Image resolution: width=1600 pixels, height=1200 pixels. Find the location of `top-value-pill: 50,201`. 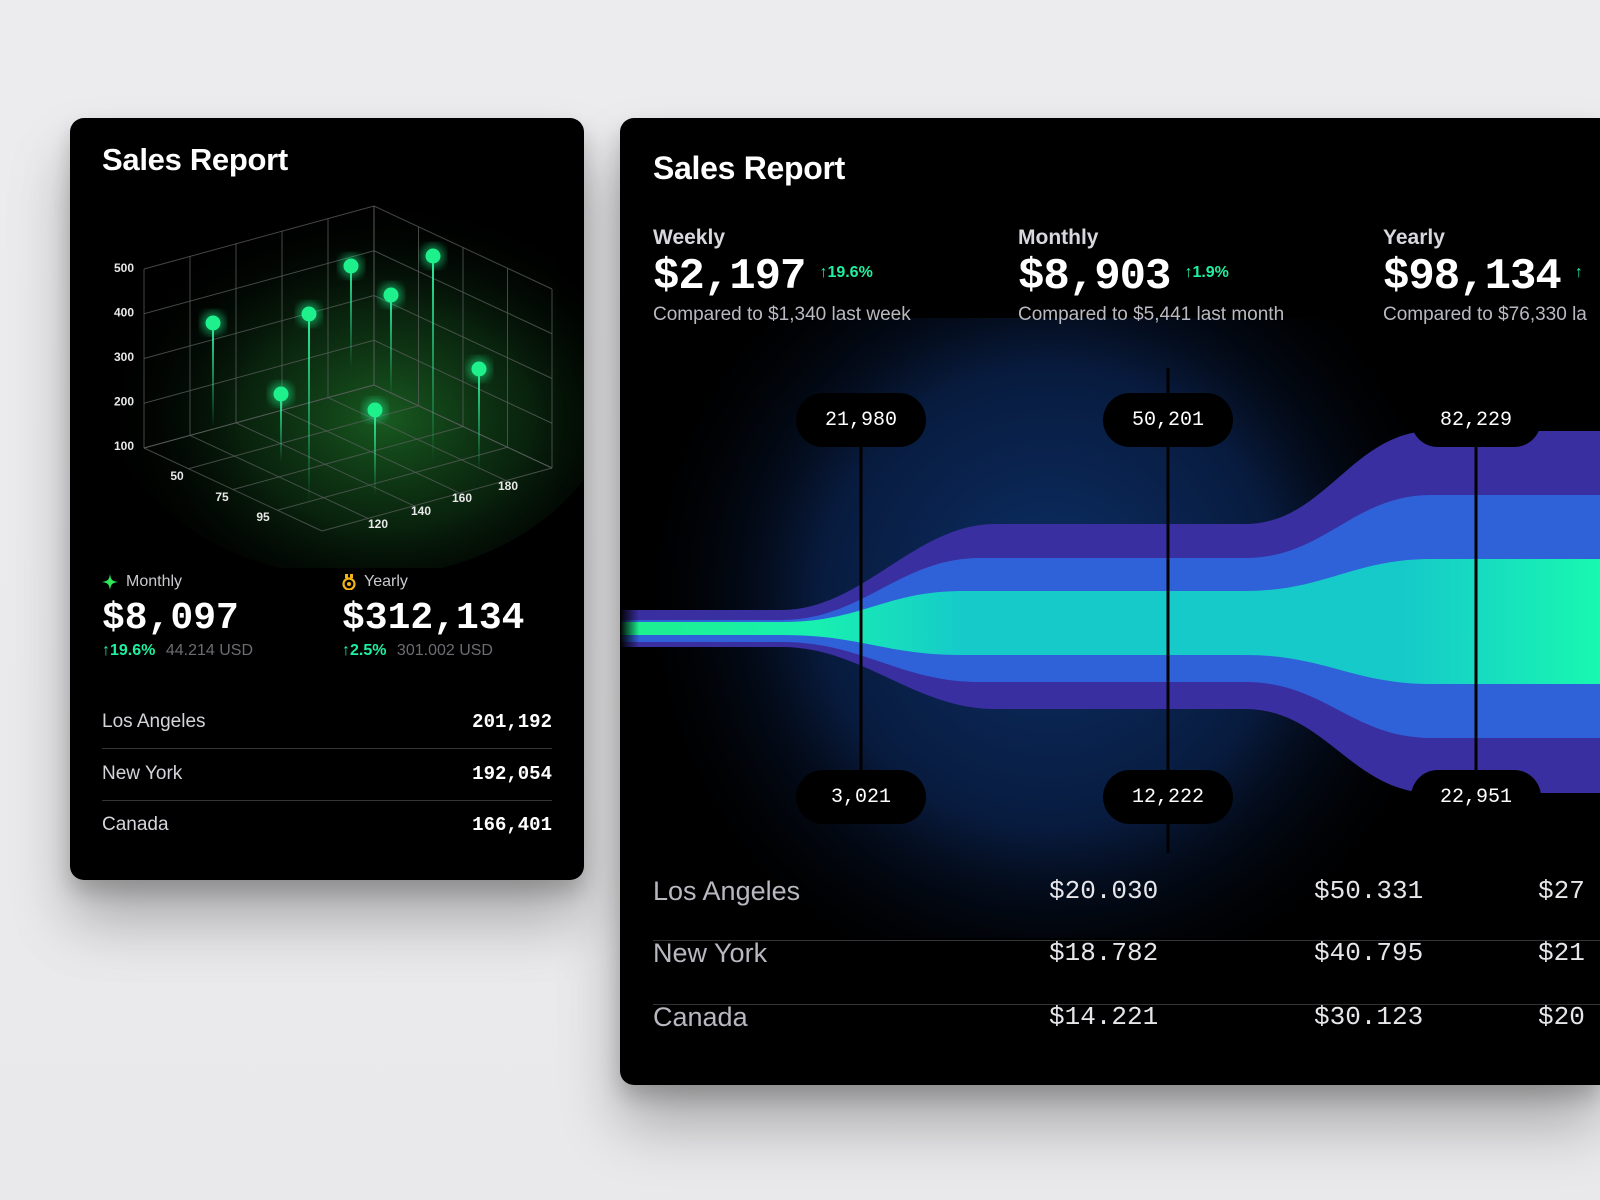

top-value-pill: 50,201 is located at coordinates (1168, 420).